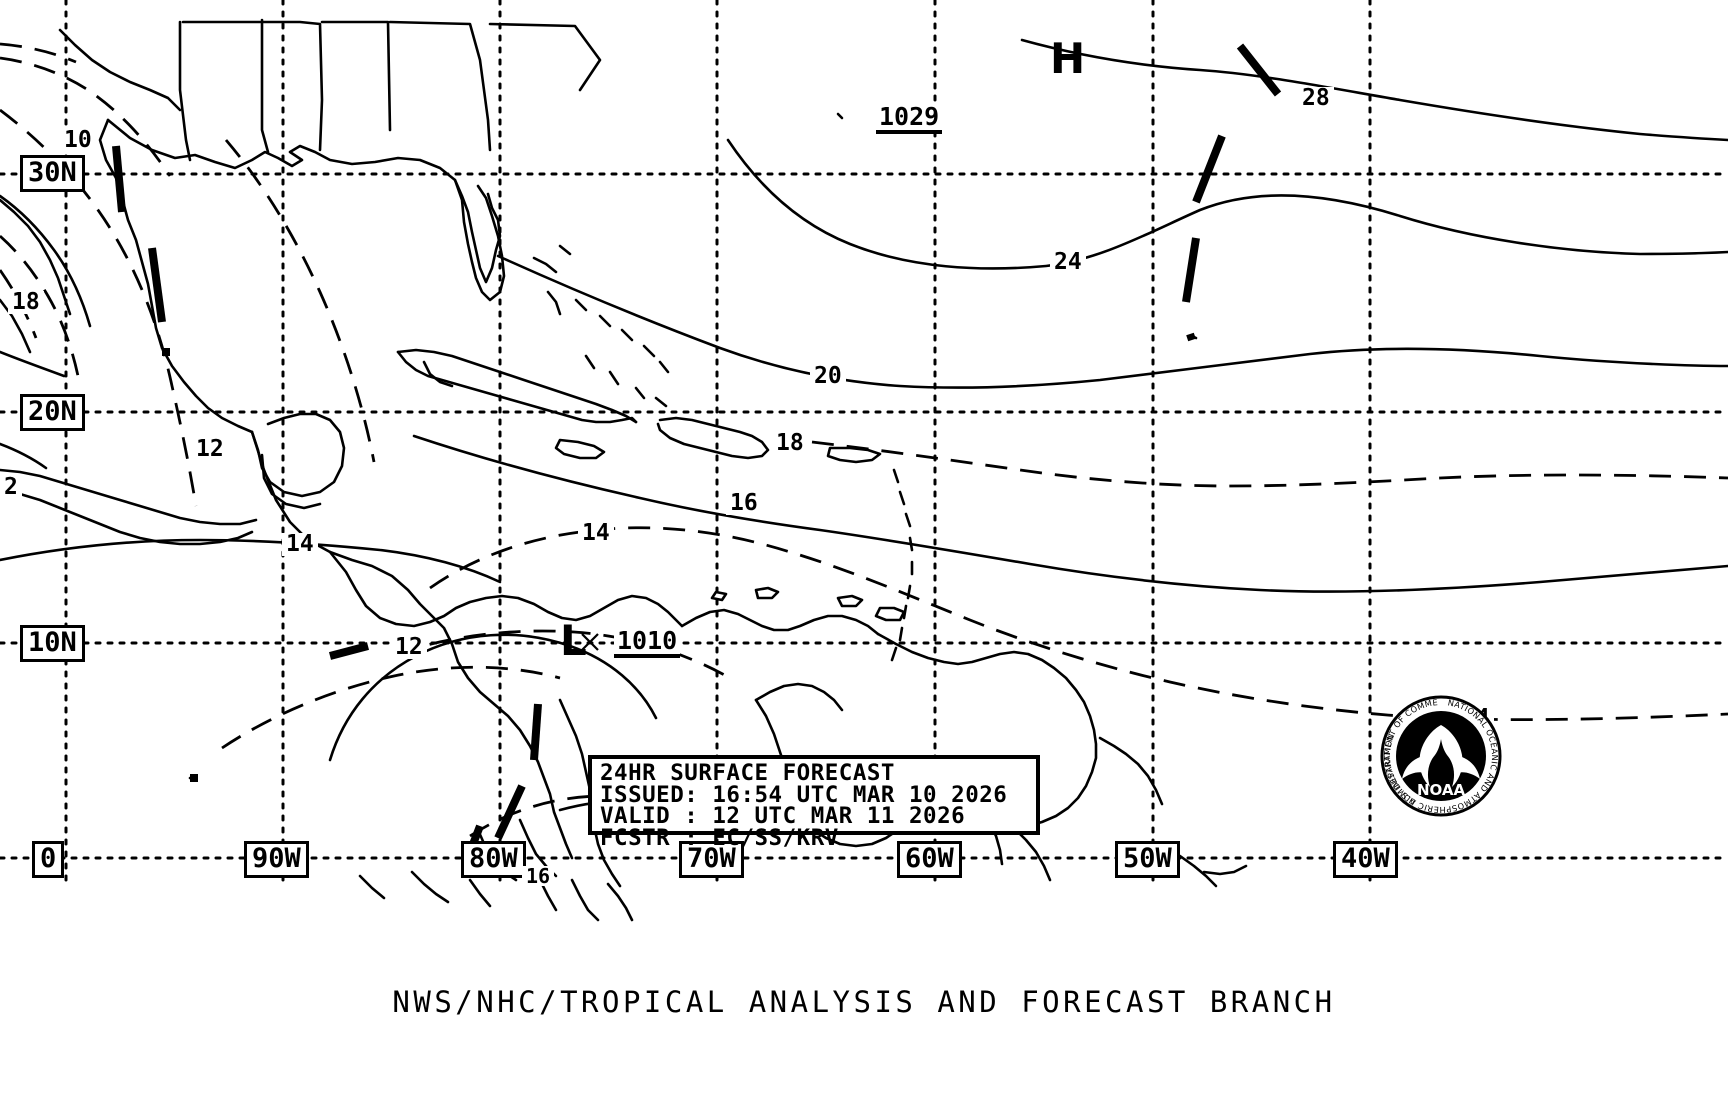  What do you see at coordinates (538, 876) in the screenshot?
I see `contour-label-16b: 16` at bounding box center [538, 876].